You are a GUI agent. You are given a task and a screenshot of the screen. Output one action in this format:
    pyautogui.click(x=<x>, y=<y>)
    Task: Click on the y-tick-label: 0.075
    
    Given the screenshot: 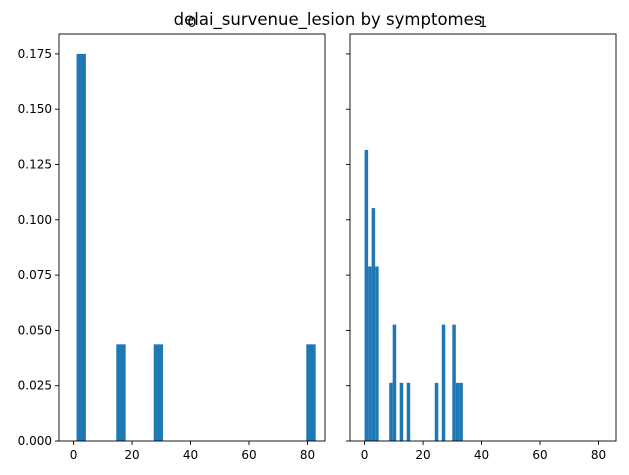 What is the action you would take?
    pyautogui.click(x=35, y=275)
    